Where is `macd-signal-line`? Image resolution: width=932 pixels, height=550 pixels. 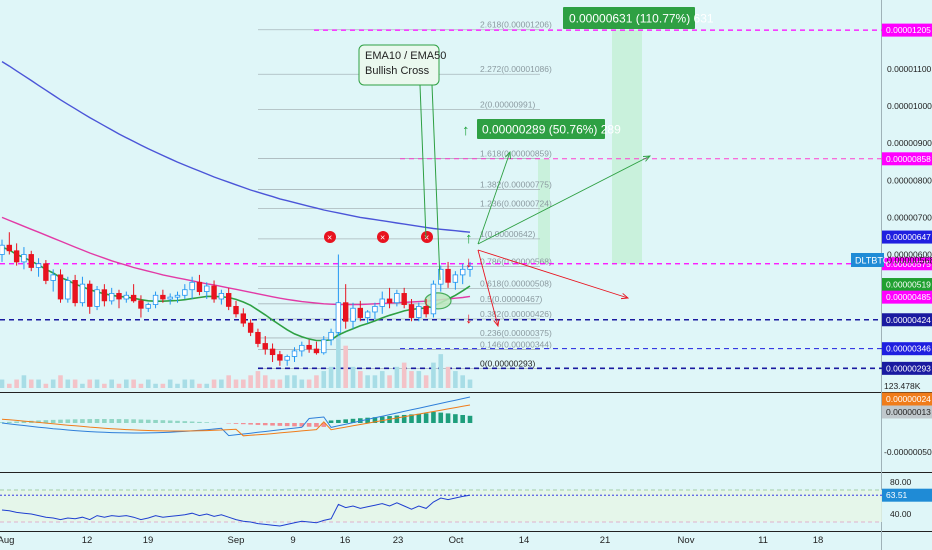 macd-signal-line is located at coordinates (236, 420).